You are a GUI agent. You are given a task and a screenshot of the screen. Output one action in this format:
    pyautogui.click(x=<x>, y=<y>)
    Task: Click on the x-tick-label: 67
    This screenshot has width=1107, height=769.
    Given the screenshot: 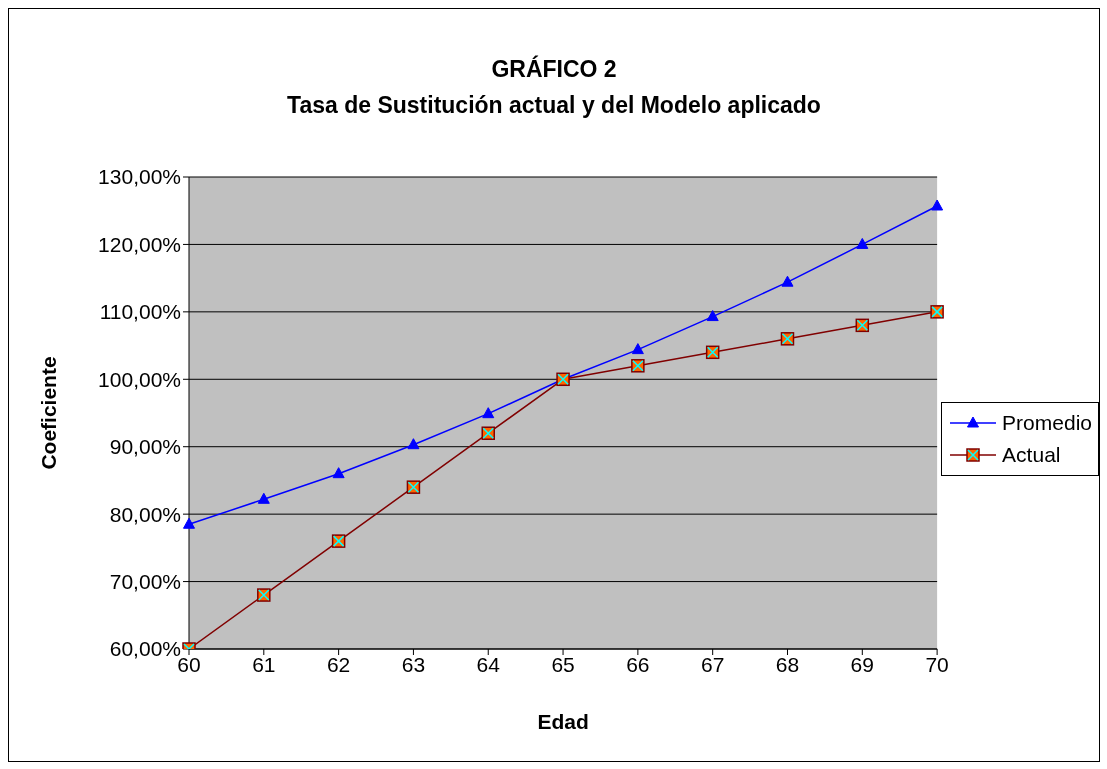 What is the action you would take?
    pyautogui.click(x=713, y=664)
    